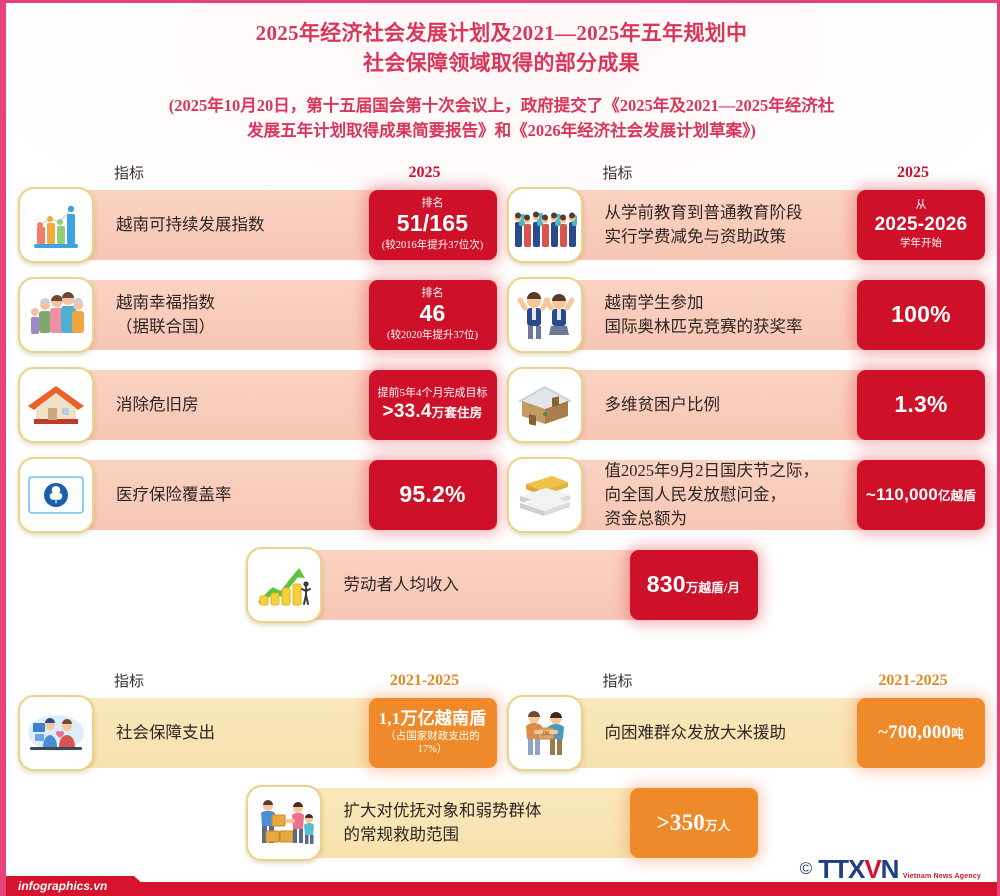 This screenshot has height=896, width=1000. Describe the element at coordinates (666, 583) in the screenshot. I see `badge-number: 830` at that location.